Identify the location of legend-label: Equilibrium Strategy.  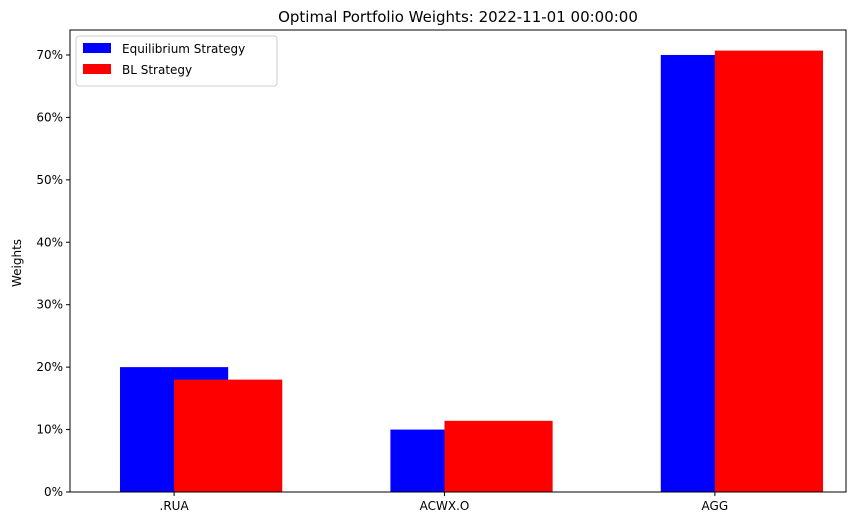
(183, 49).